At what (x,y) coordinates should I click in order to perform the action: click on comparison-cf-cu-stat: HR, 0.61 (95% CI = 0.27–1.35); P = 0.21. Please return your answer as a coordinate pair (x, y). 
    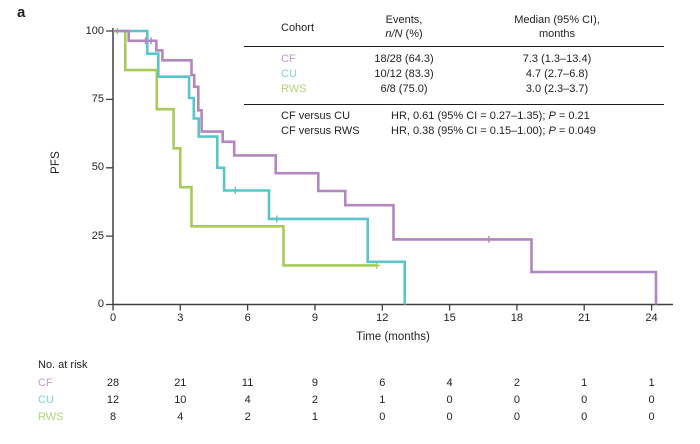
    Looking at the image, I should click on (490, 116).